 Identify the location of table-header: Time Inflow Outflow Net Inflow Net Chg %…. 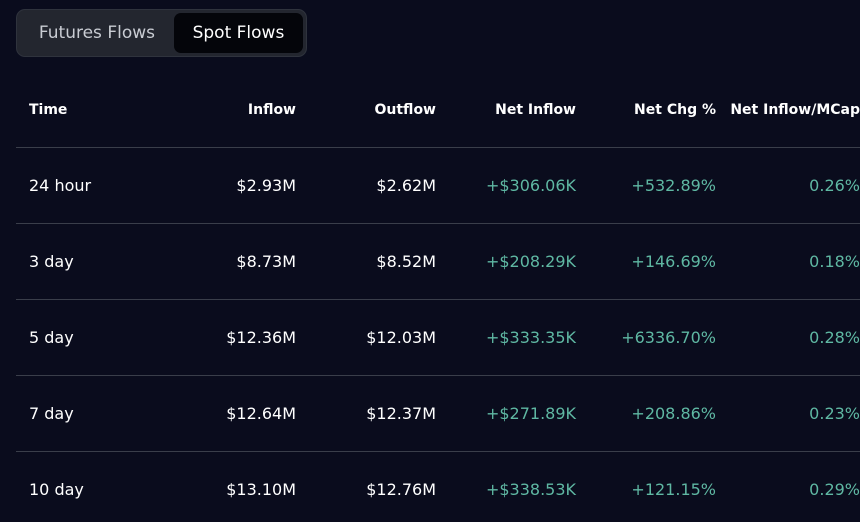
(438, 110).